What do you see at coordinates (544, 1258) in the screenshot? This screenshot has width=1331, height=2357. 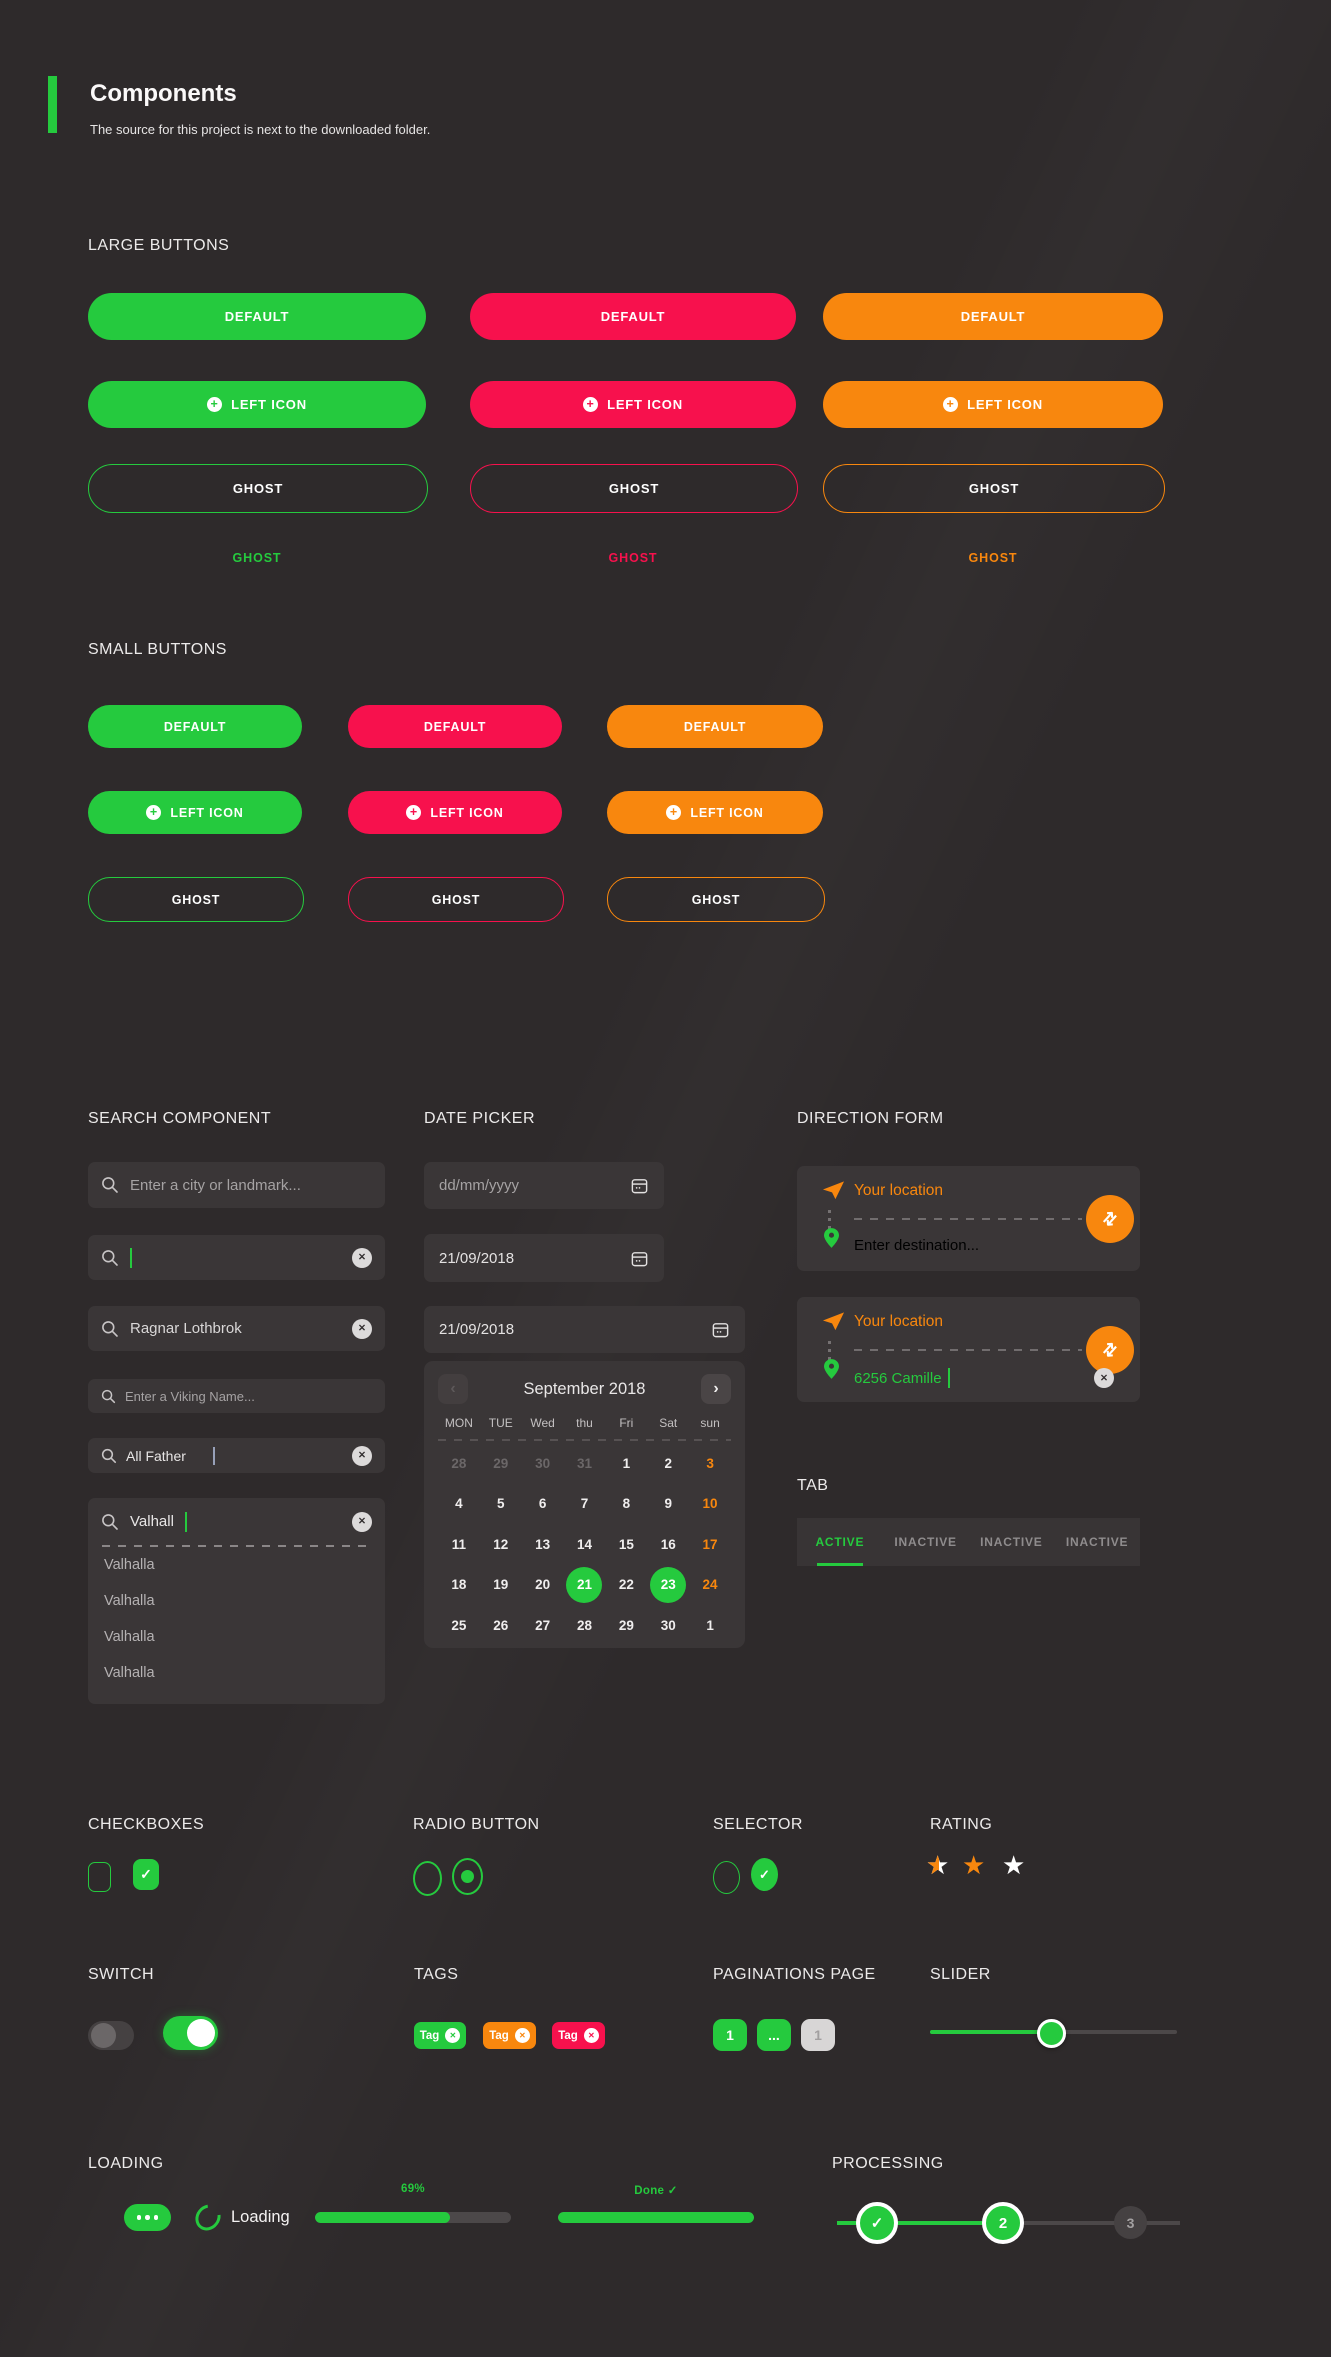 I see `date-input-filled: 21/09/2018` at bounding box center [544, 1258].